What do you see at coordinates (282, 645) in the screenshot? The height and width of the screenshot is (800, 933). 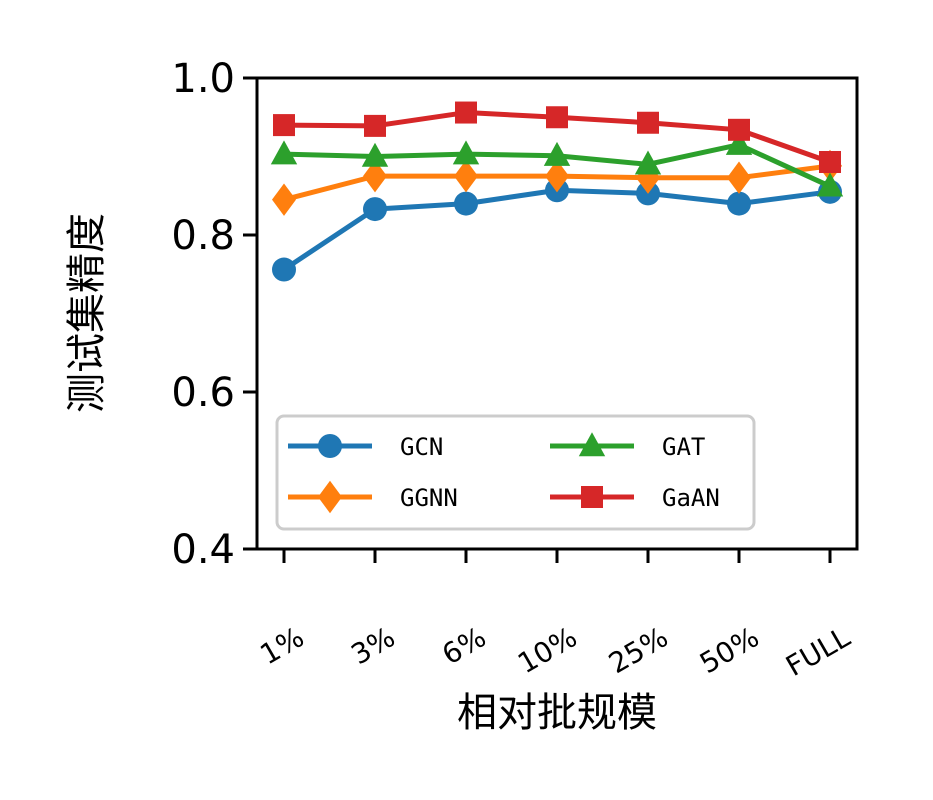 I see `x-tick-label: 1%` at bounding box center [282, 645].